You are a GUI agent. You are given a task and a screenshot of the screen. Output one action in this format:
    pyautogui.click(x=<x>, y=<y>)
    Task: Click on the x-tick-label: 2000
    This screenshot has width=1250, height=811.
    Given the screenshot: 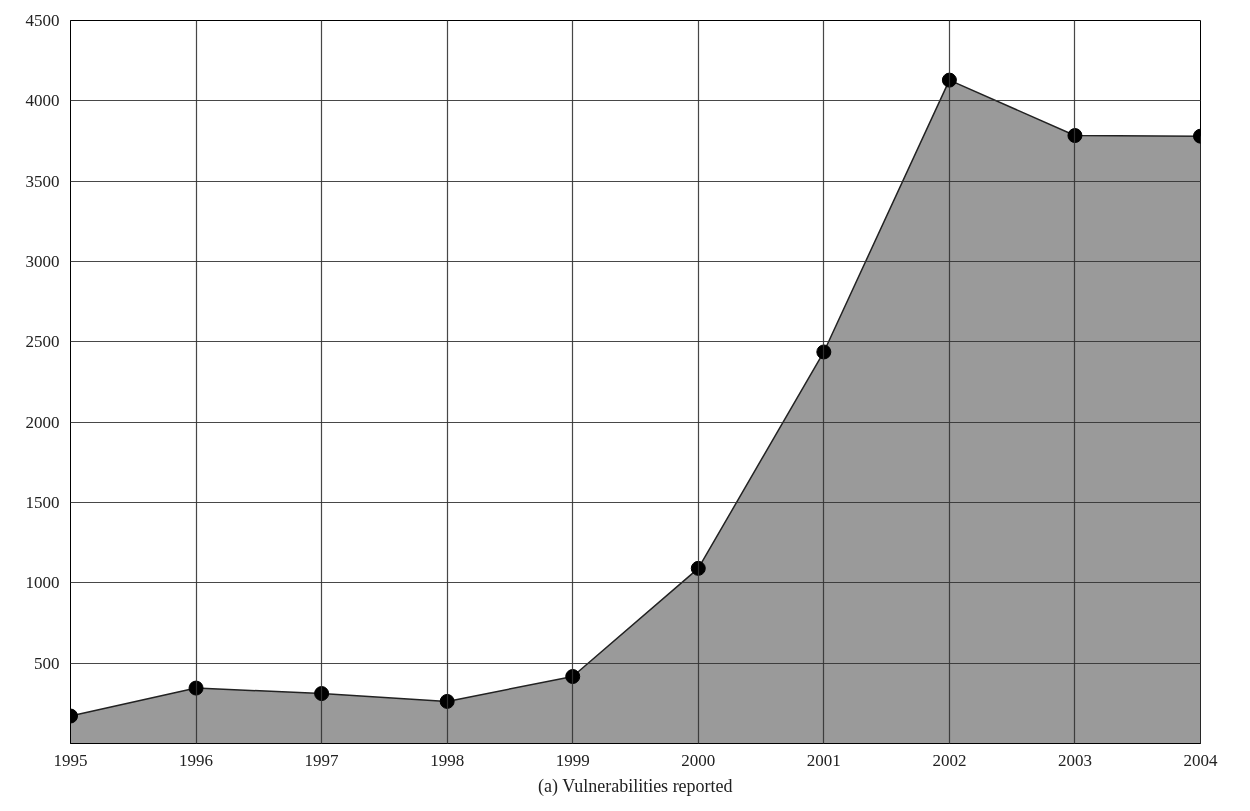 What is the action you would take?
    pyautogui.click(x=698, y=760)
    